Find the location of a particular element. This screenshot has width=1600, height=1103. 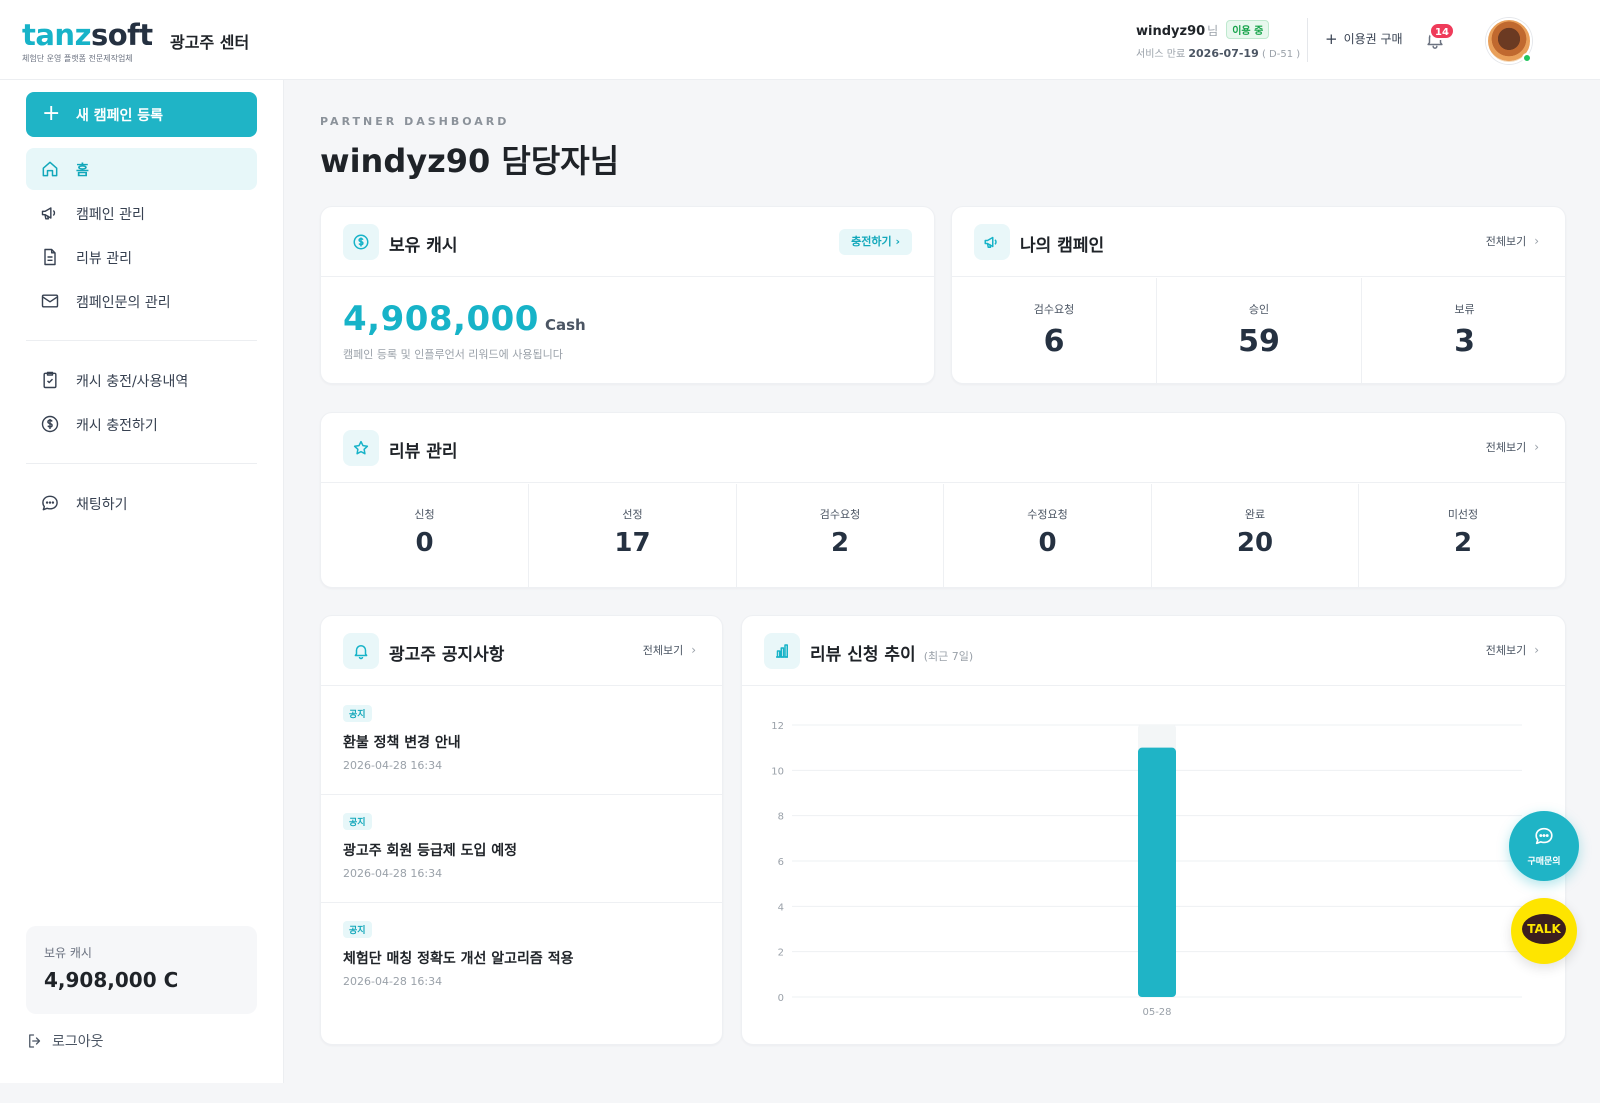

review-trend-chart: 0 2 4 6 8 10 12 05-28 is located at coordinates (1146, 869).